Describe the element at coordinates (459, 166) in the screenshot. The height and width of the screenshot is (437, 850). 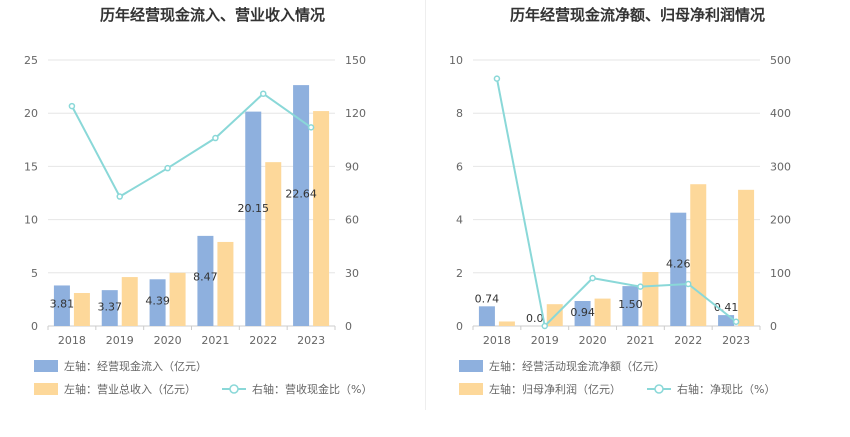
I see `y-tick-label-left: 6` at that location.